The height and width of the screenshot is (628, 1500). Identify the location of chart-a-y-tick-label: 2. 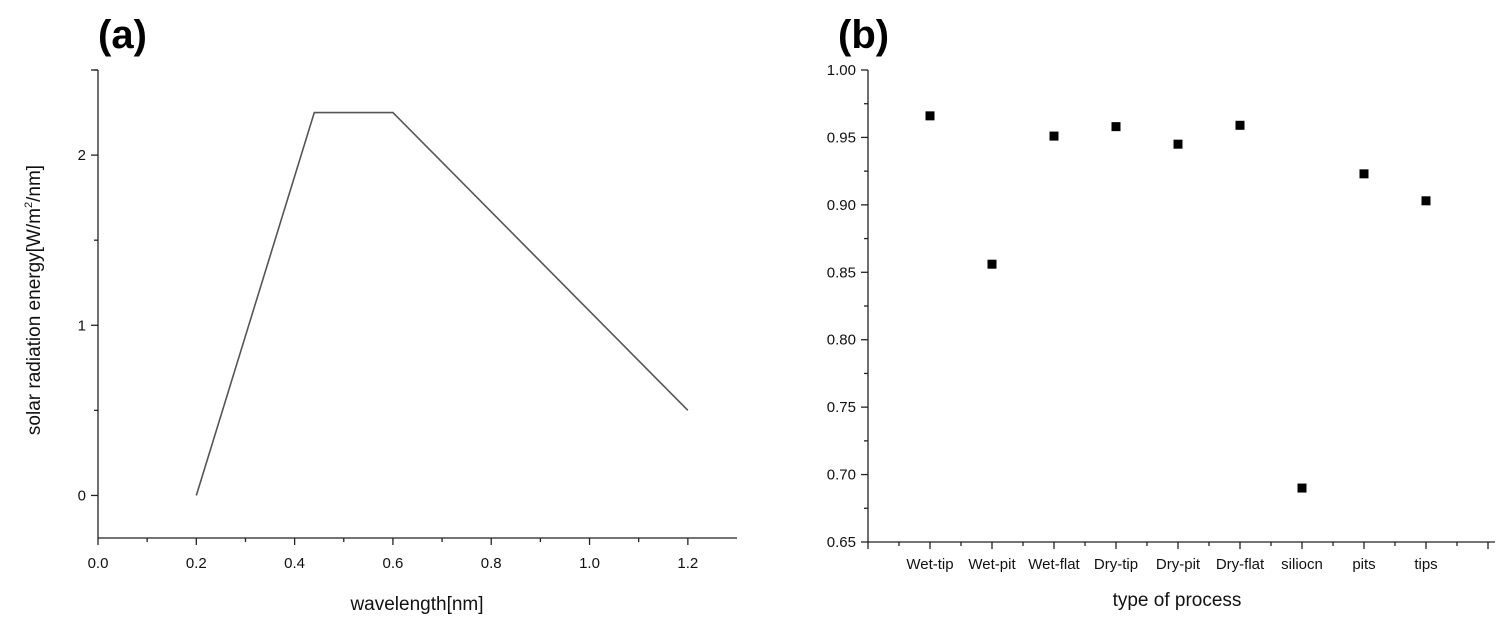
(82, 155).